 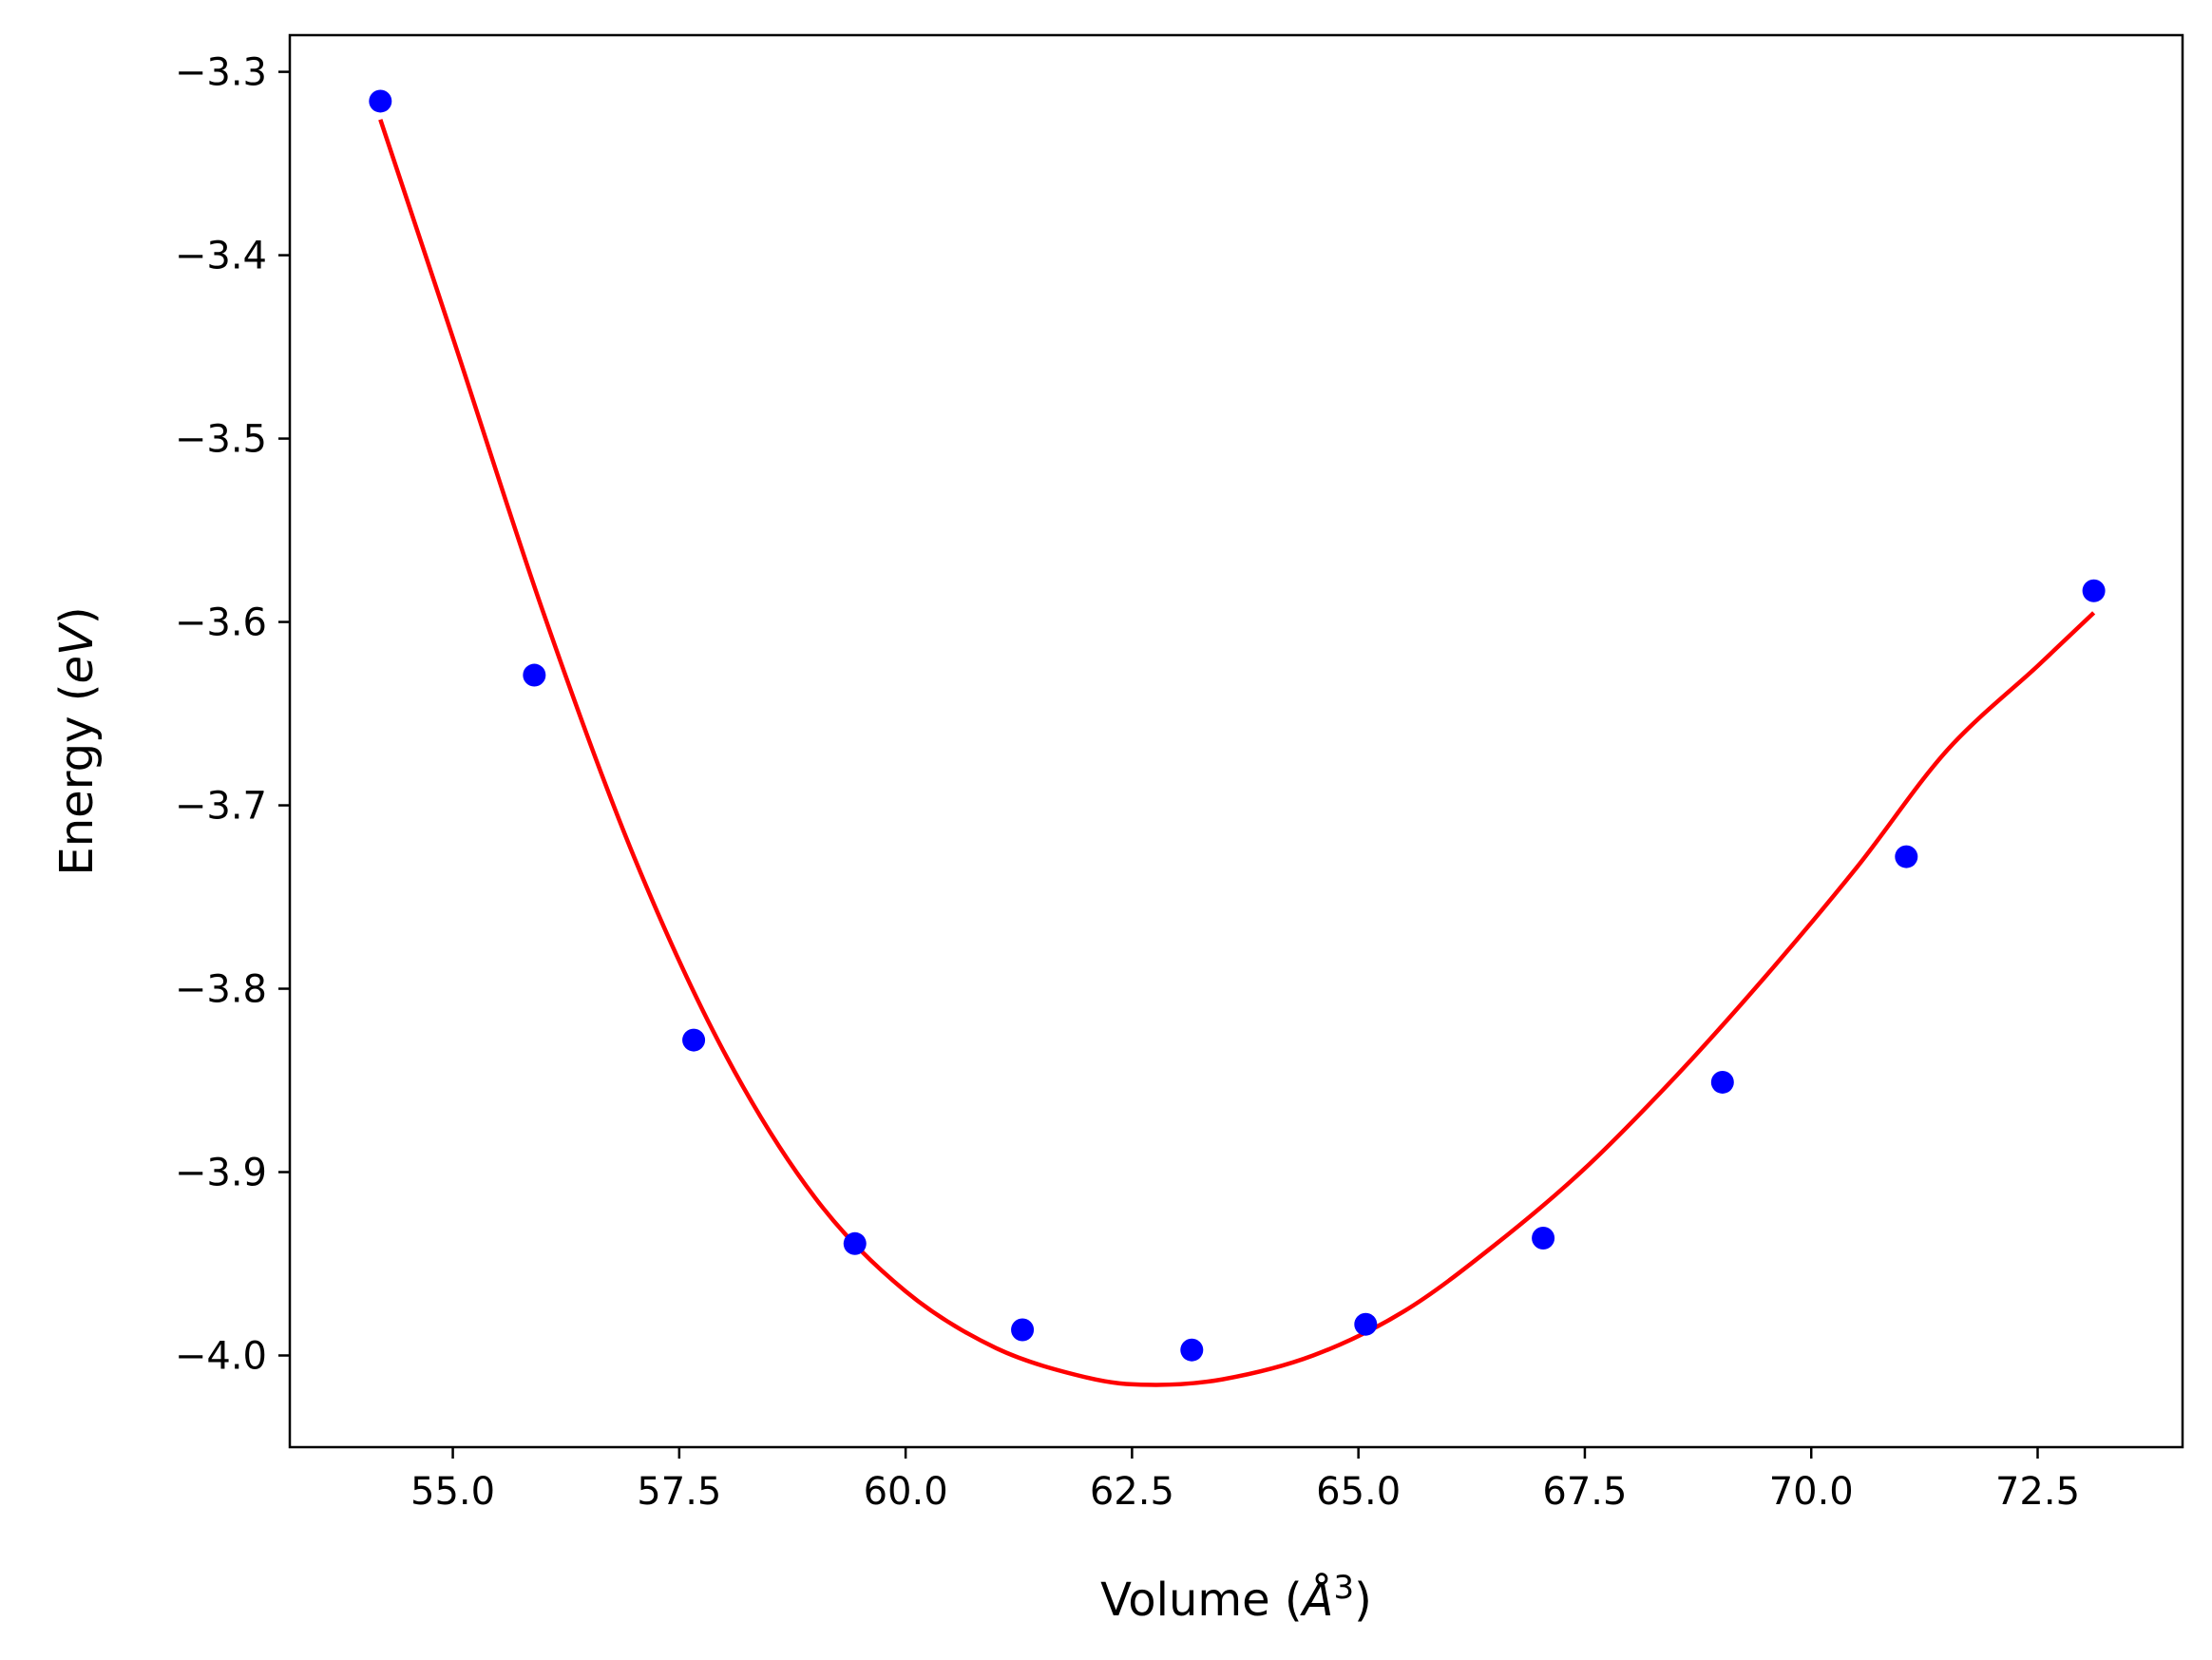 What do you see at coordinates (221, 440) in the screenshot?
I see `y-tick-label: −3.5` at bounding box center [221, 440].